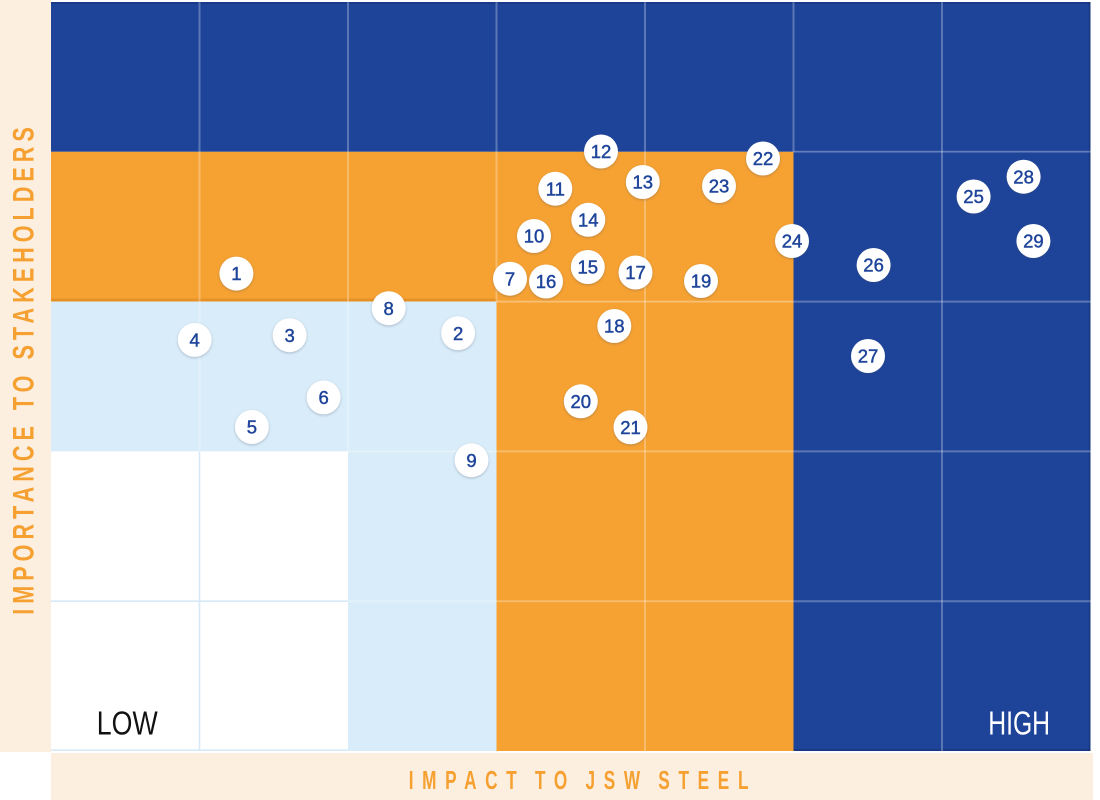  I want to click on svg-text: 22, so click(763, 158).